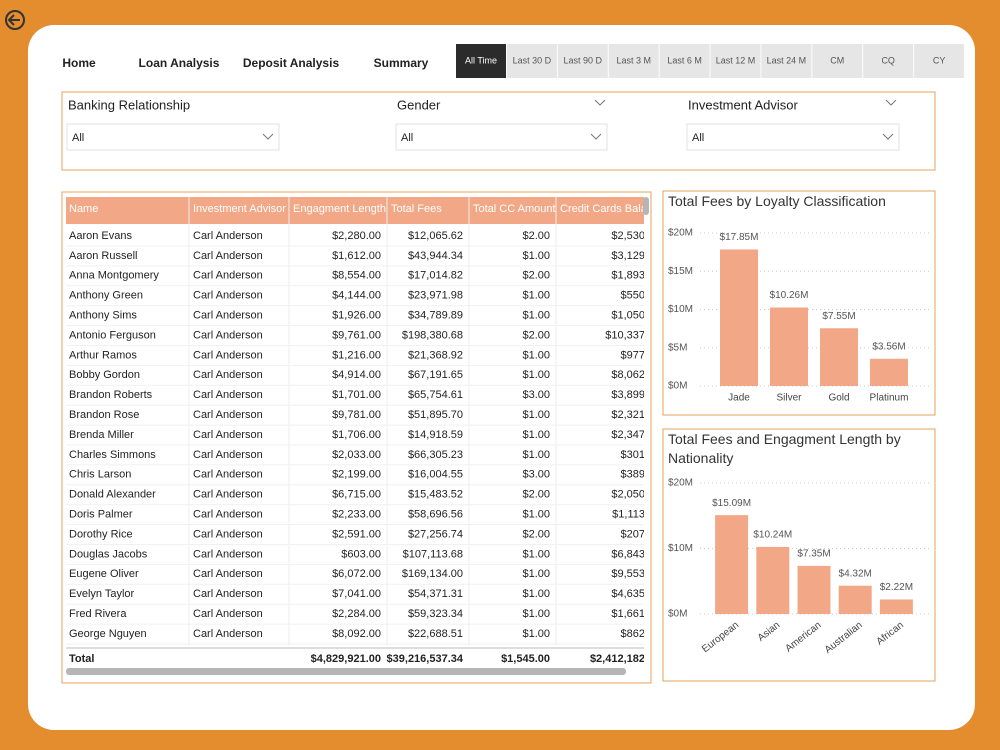 The image size is (1000, 750). I want to click on column-header: Engagment Length, so click(339, 209).